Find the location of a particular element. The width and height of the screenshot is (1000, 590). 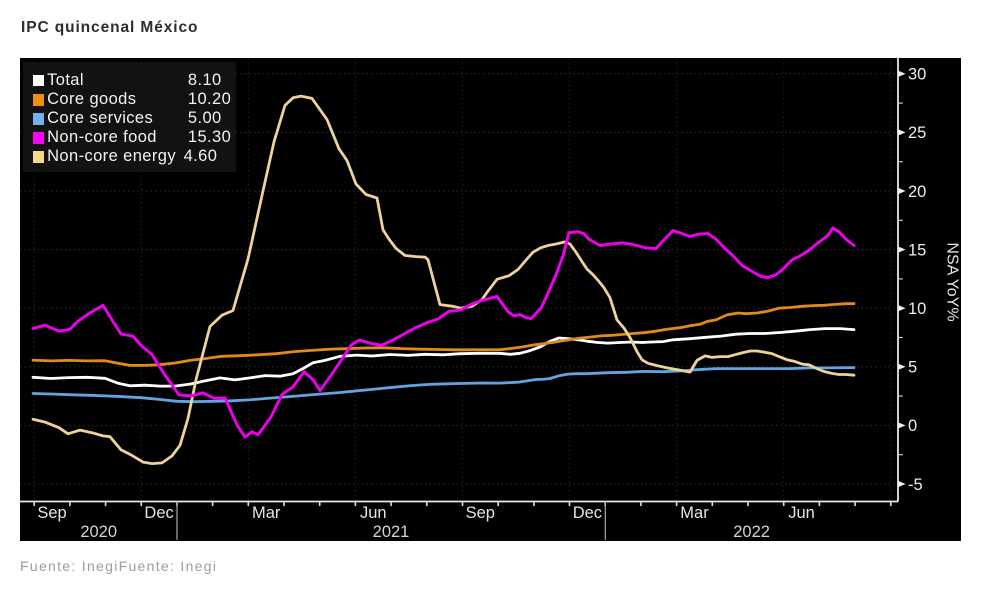

svg-text: 30 is located at coordinates (917, 75).